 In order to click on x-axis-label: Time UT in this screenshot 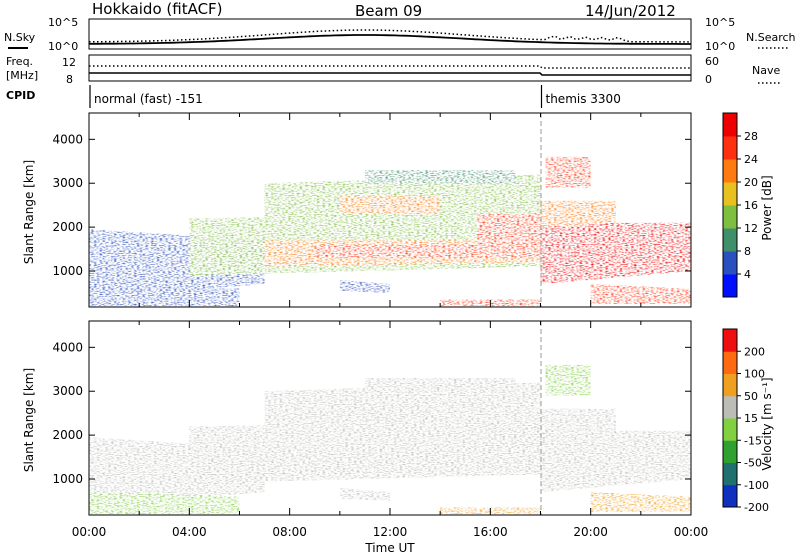, I will do `click(389, 547)`.